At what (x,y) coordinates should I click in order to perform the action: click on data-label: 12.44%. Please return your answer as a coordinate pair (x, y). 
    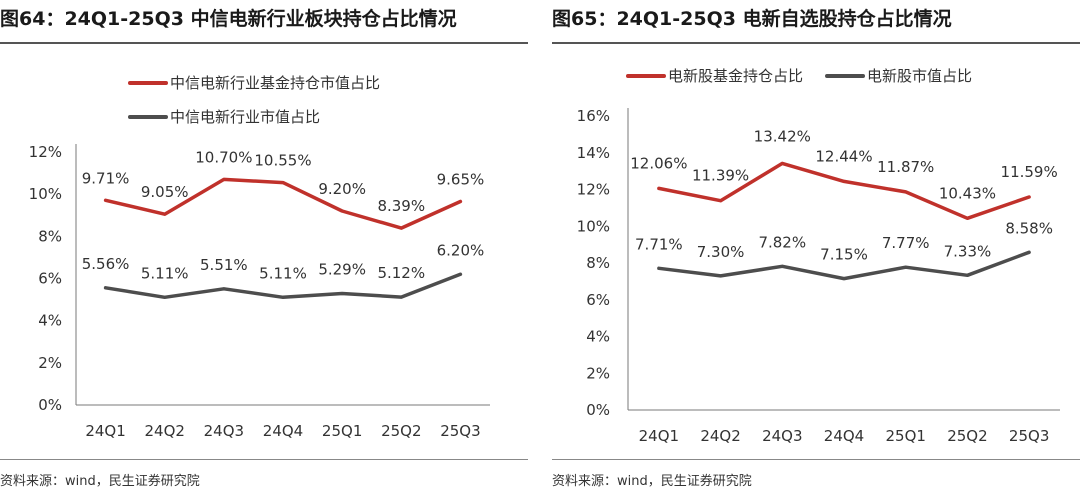
    Looking at the image, I should click on (843, 156).